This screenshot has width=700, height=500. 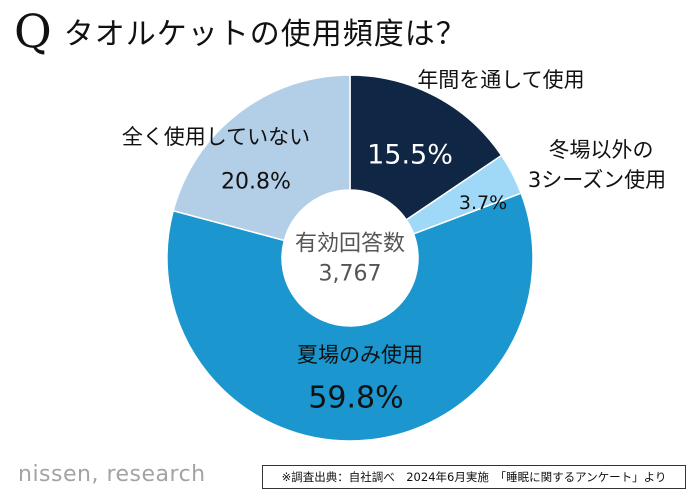 What do you see at coordinates (597, 180) in the screenshot?
I see `category-label-1-1: 3シーズン使用` at bounding box center [597, 180].